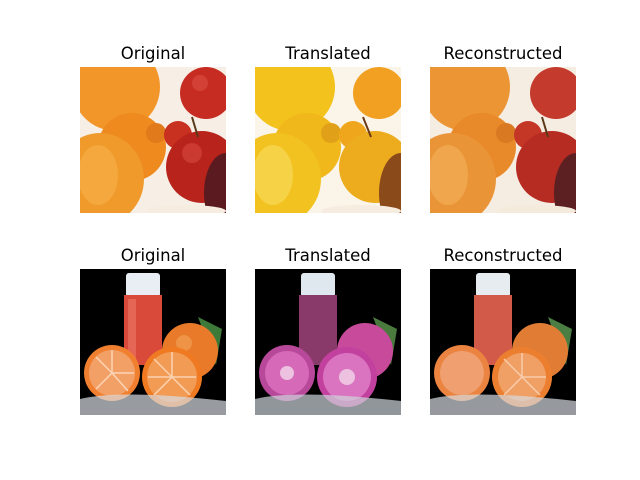 Image resolution: width=640 pixels, height=480 pixels. Describe the element at coordinates (328, 342) in the screenshot. I see `juice-oranges-translated-image` at that location.